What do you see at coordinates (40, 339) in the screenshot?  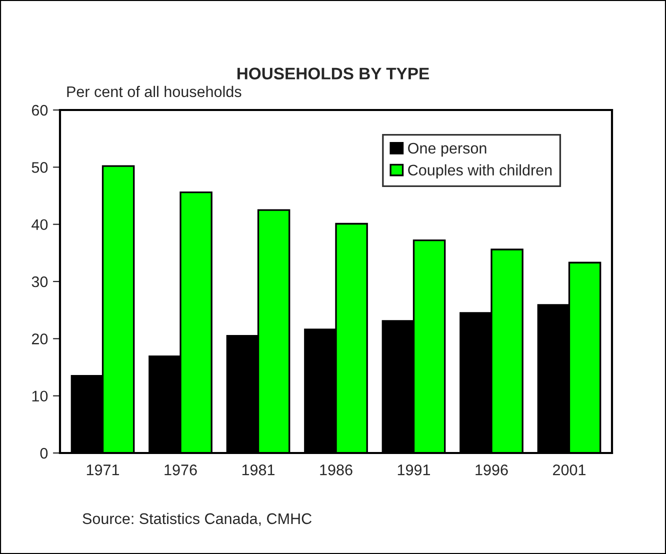 I see `y-tick-label: 20` at bounding box center [40, 339].